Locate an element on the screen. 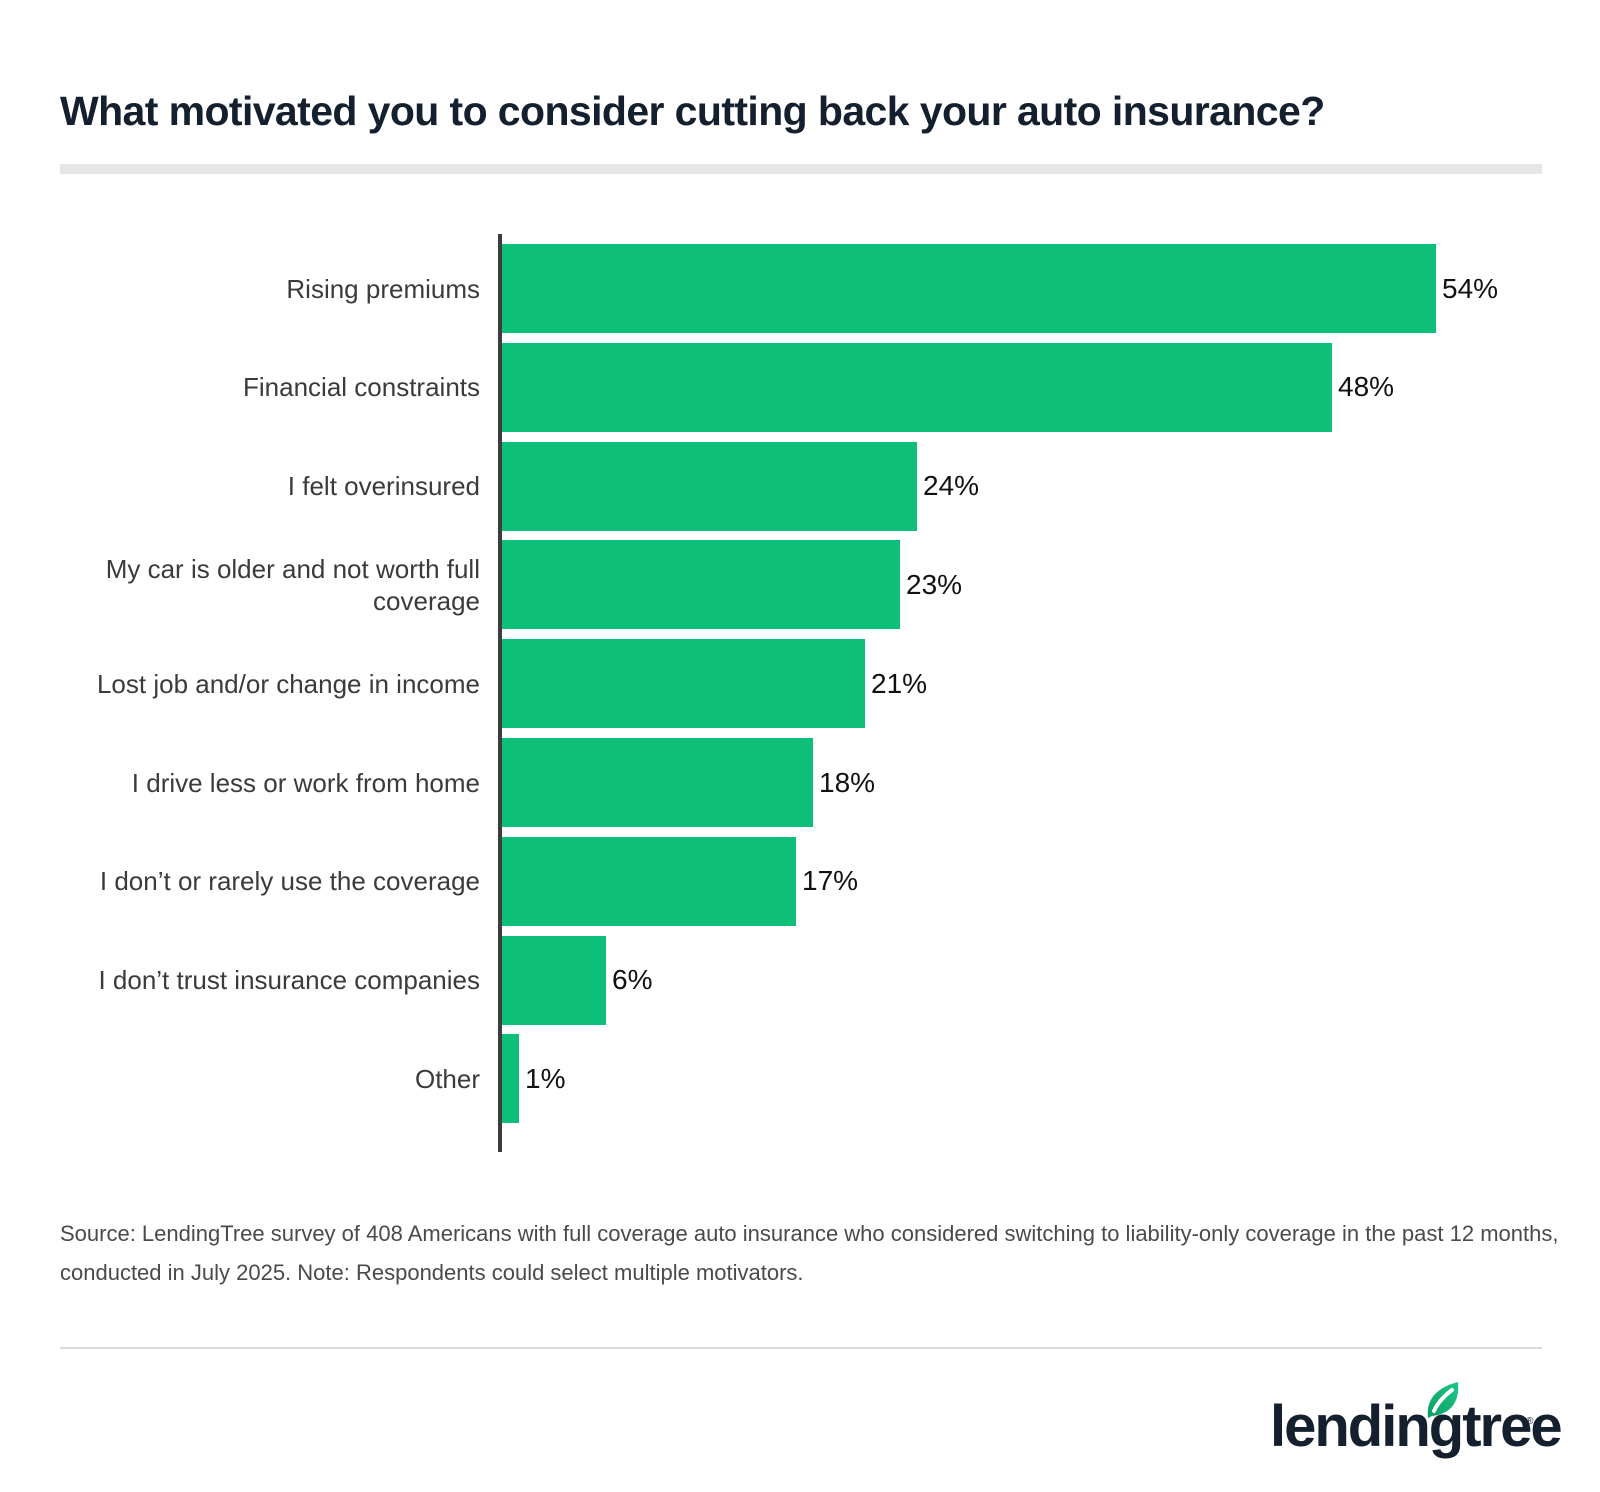 This screenshot has width=1600, height=1492. category-label: Financial constraints is located at coordinates (361, 387).